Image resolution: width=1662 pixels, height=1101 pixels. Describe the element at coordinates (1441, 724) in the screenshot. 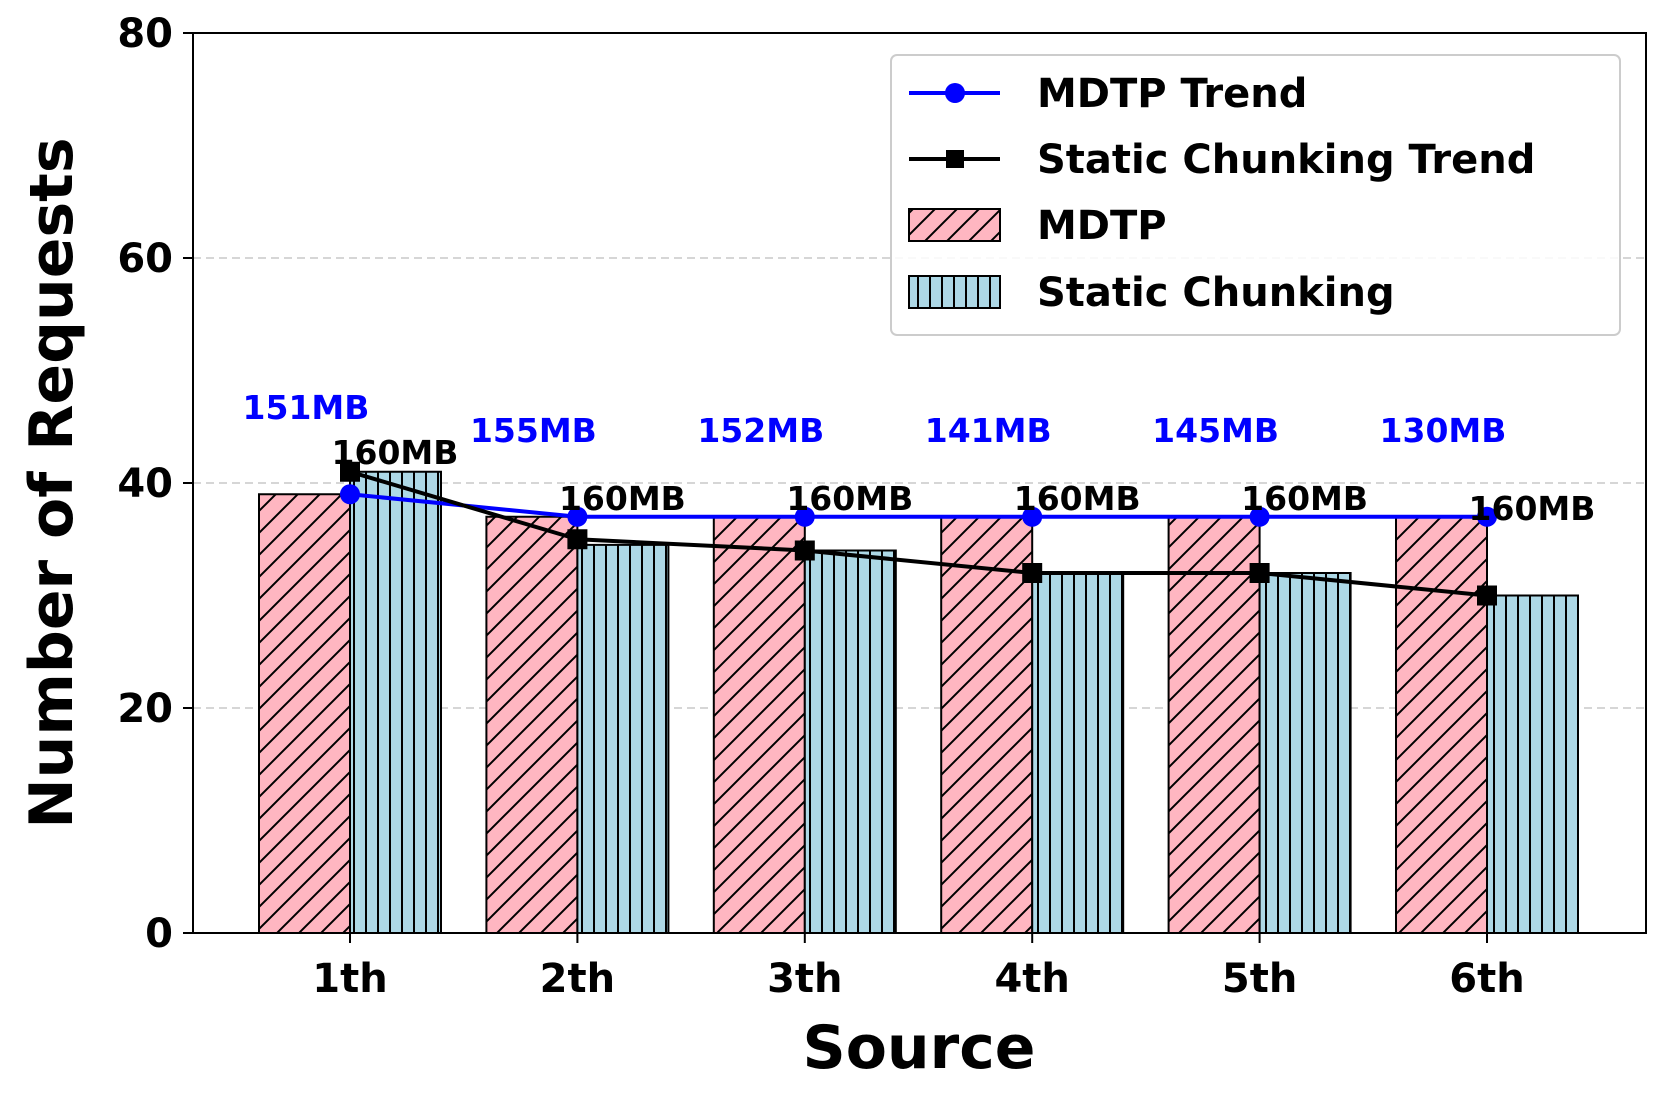

I see `bar-mdtp-6th-hatch` at that location.